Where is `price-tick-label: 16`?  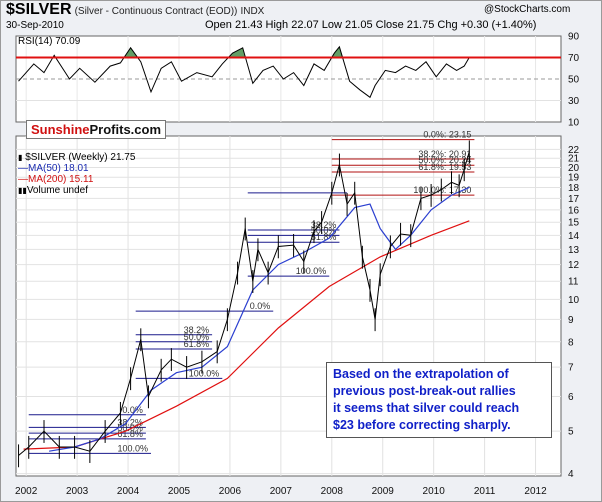 price-tick-label: 16 is located at coordinates (574, 210).